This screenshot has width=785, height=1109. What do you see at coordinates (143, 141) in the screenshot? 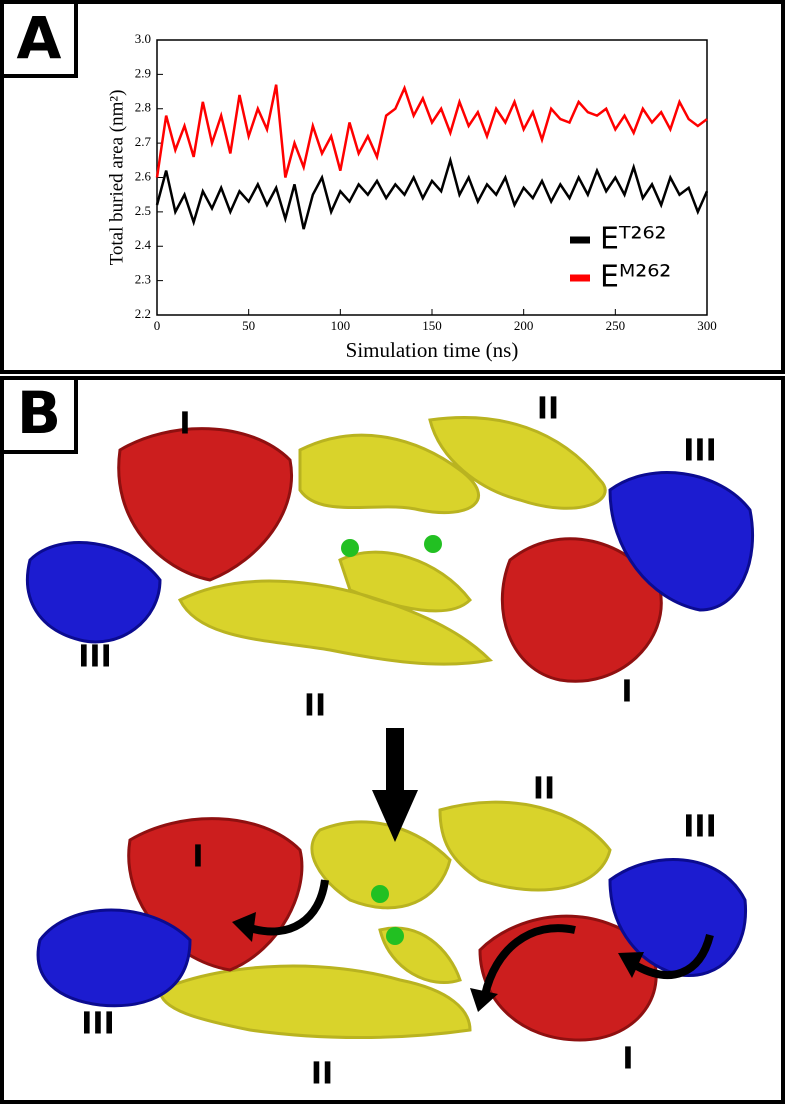
I see `y-tick-label: 2.7` at bounding box center [143, 141].